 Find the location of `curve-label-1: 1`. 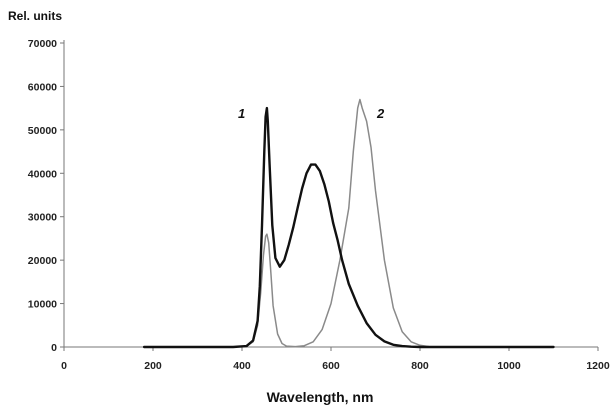

curve-label-1: 1 is located at coordinates (241, 113).